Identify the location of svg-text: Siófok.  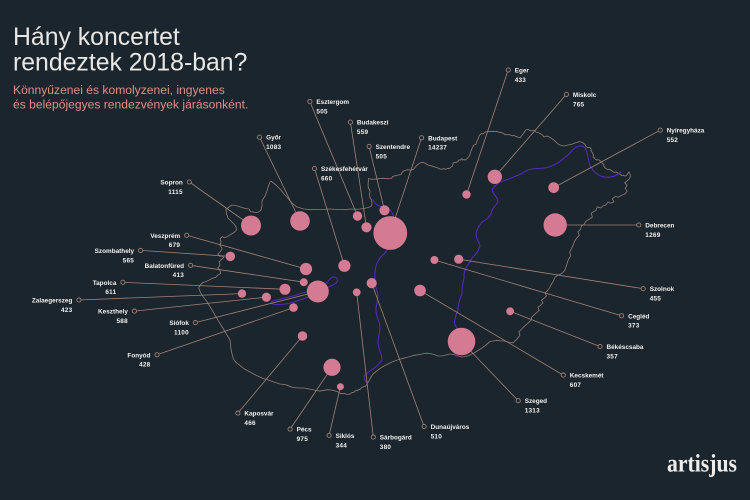
(179, 323).